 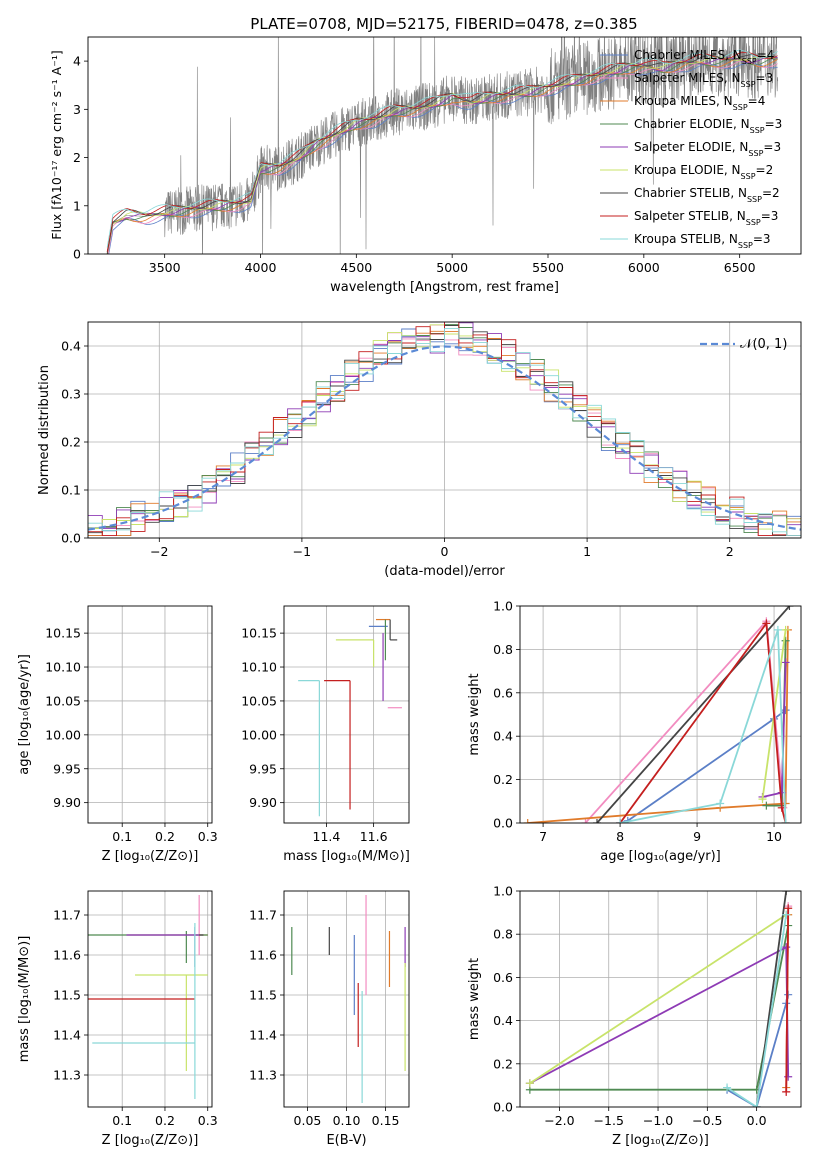 I want to click on y-tick-label: 10.10, so click(x=63, y=667).